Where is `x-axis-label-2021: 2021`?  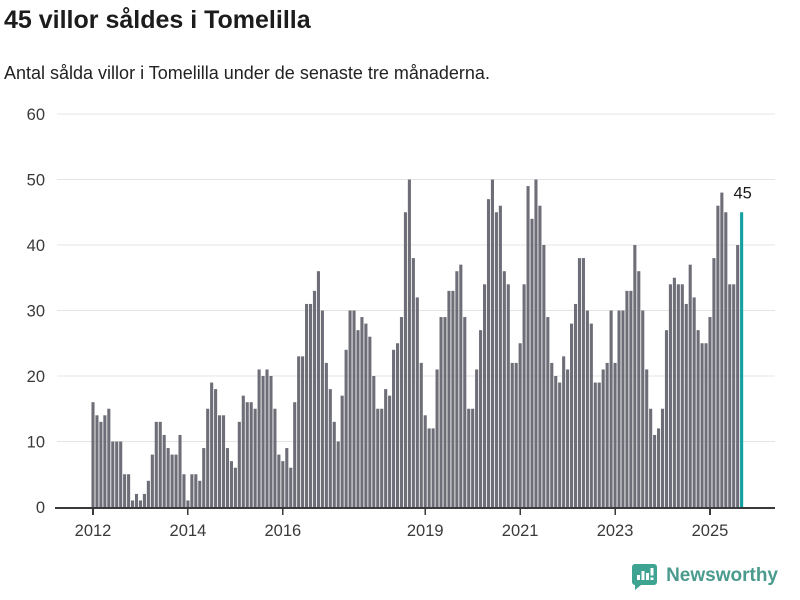 x-axis-label-2021: 2021 is located at coordinates (520, 531).